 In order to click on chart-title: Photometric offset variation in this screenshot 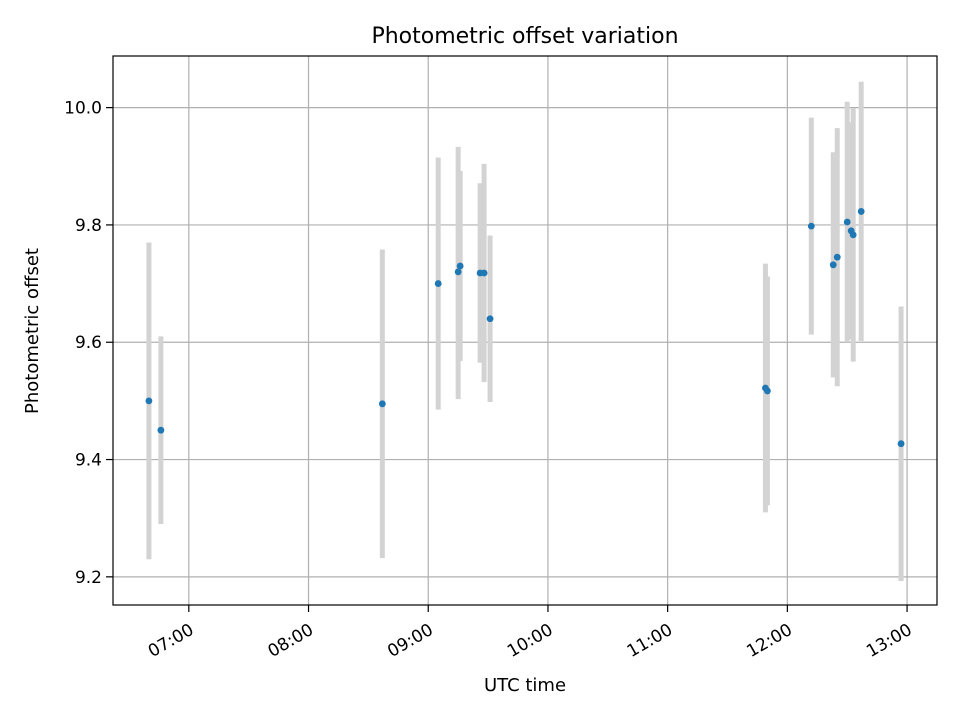, I will do `click(524, 36)`.